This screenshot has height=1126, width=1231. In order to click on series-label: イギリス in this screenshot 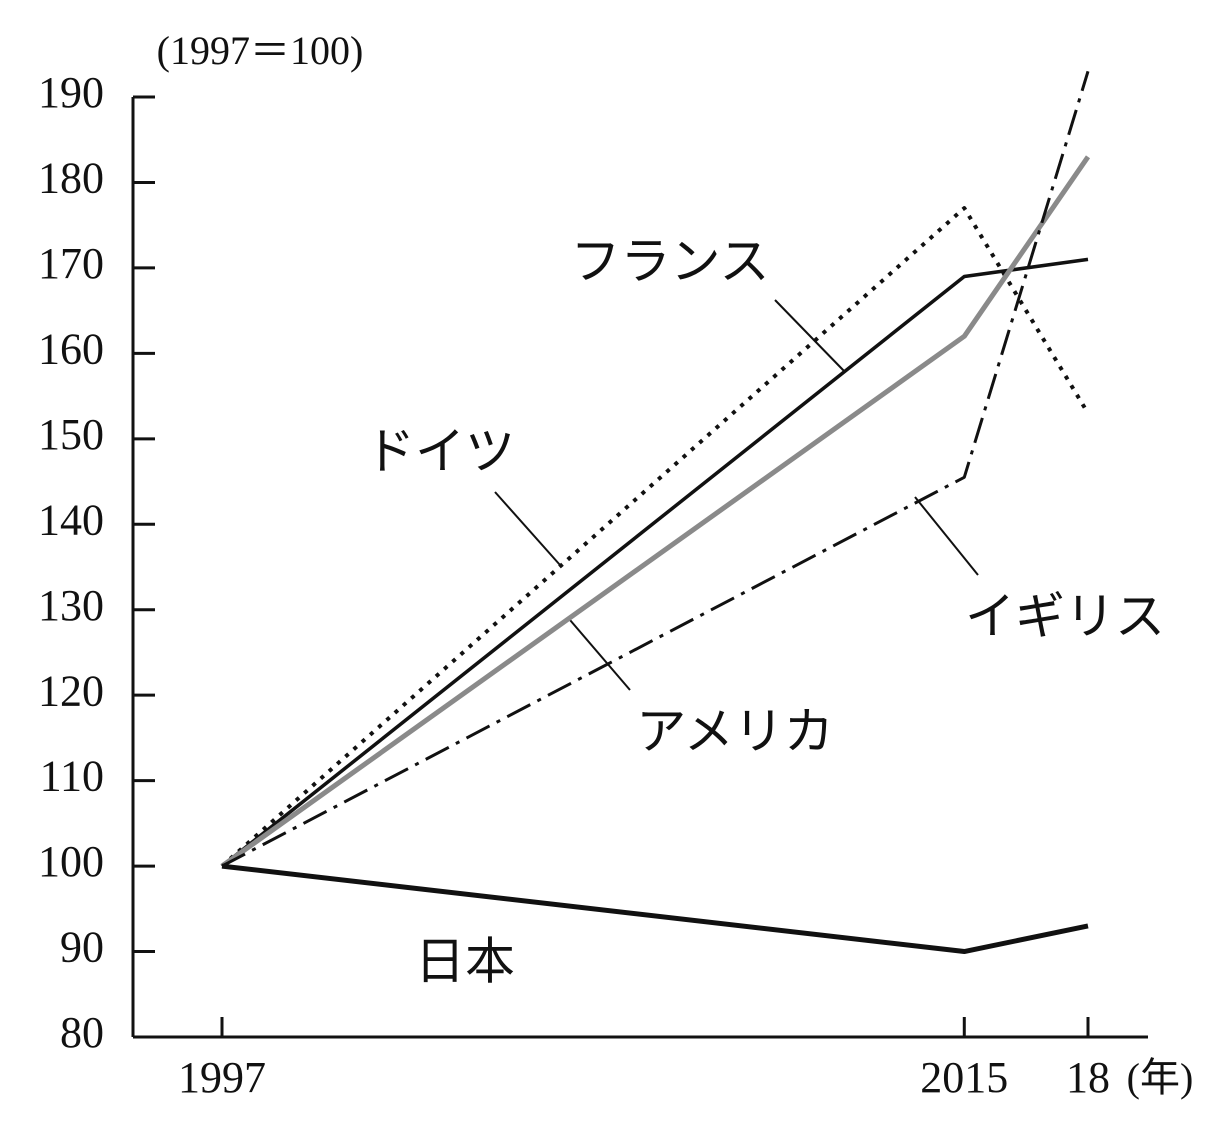, I will do `click(1065, 617)`.